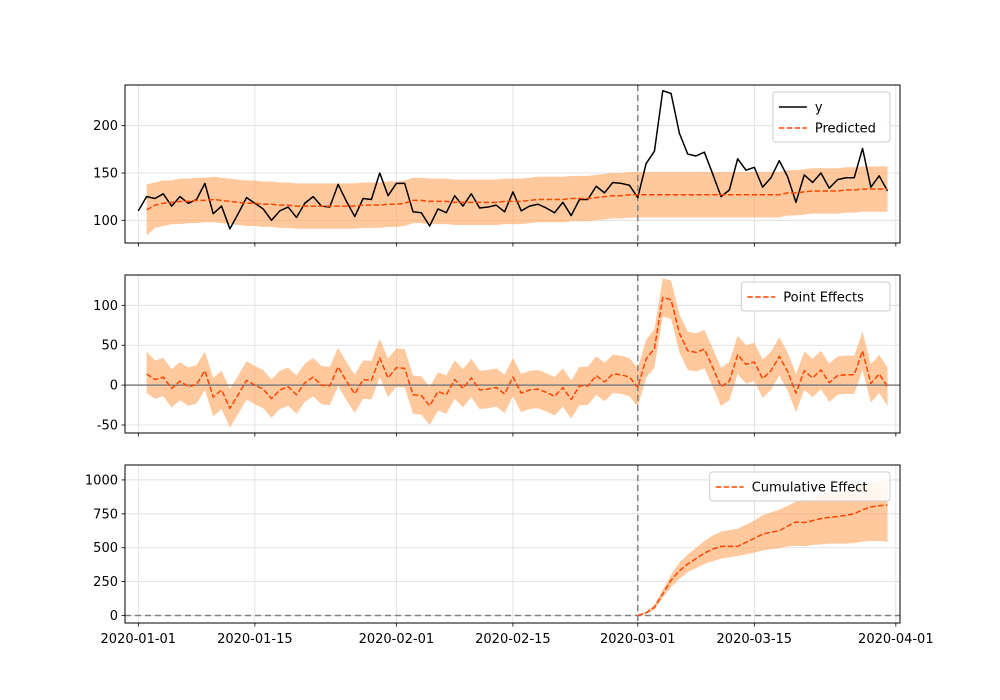  I want to click on x-tick-label: 2020-02-15, so click(513, 639).